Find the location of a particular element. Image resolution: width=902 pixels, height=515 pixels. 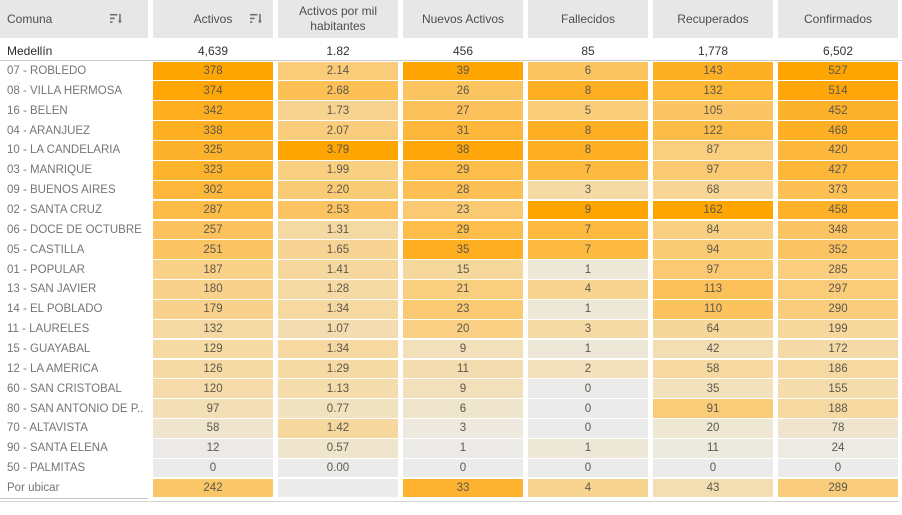

row-label: 10 - LA CANDELARIA is located at coordinates (74, 150).